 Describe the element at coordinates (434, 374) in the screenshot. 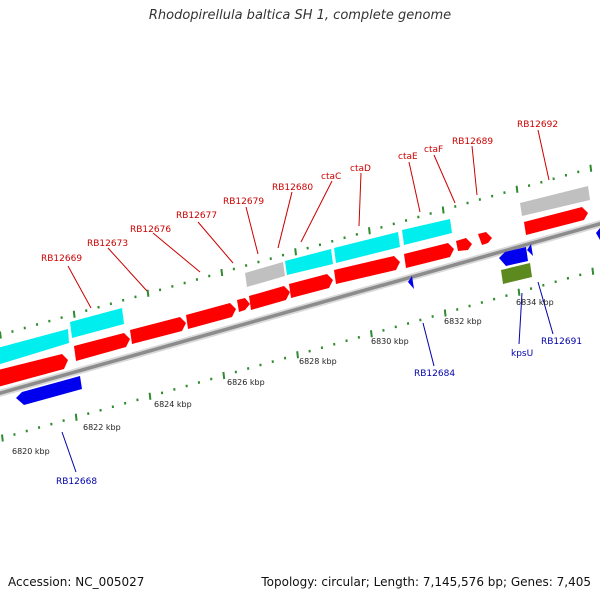

I see `gene-label-rb12684: RB12684` at that location.